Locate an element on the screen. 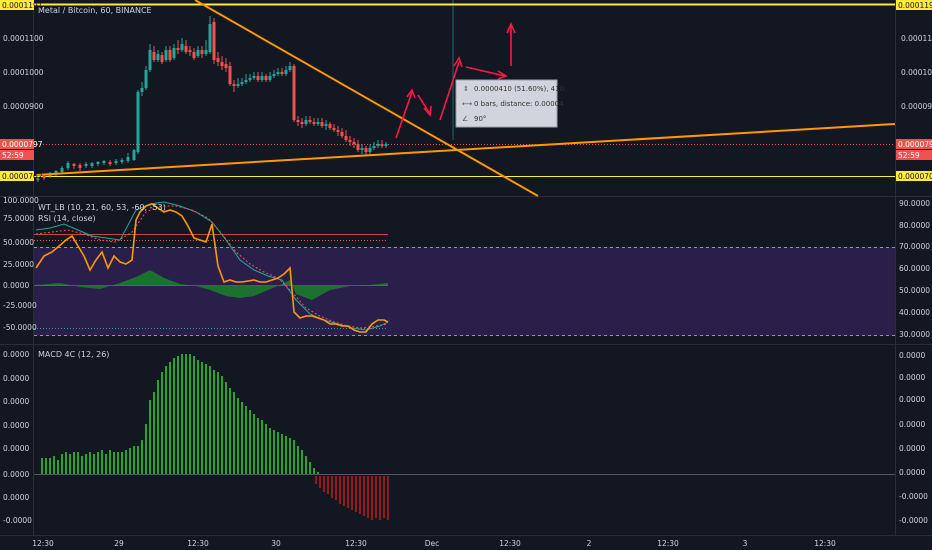  price-tick-right-3: 0.0000900 is located at coordinates (916, 106).